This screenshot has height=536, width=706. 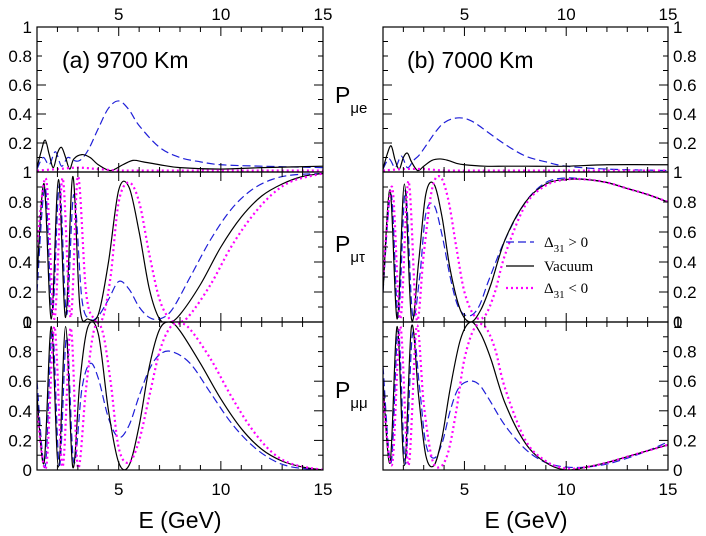 I want to click on legend: Δ31 > 0 Vacuum Δ31 < 0, so click(x=549, y=268).